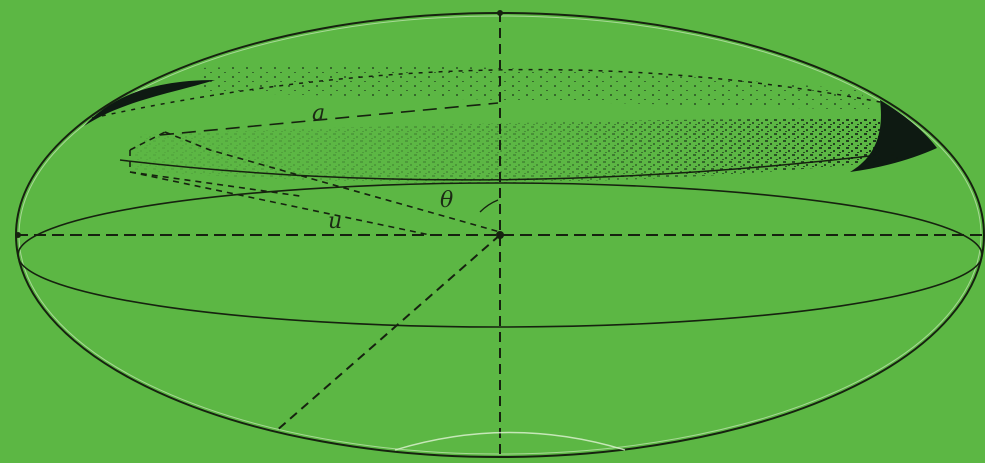 The height and width of the screenshot is (463, 985). What do you see at coordinates (515, 150) in the screenshot?
I see `speckle-shading` at bounding box center [515, 150].